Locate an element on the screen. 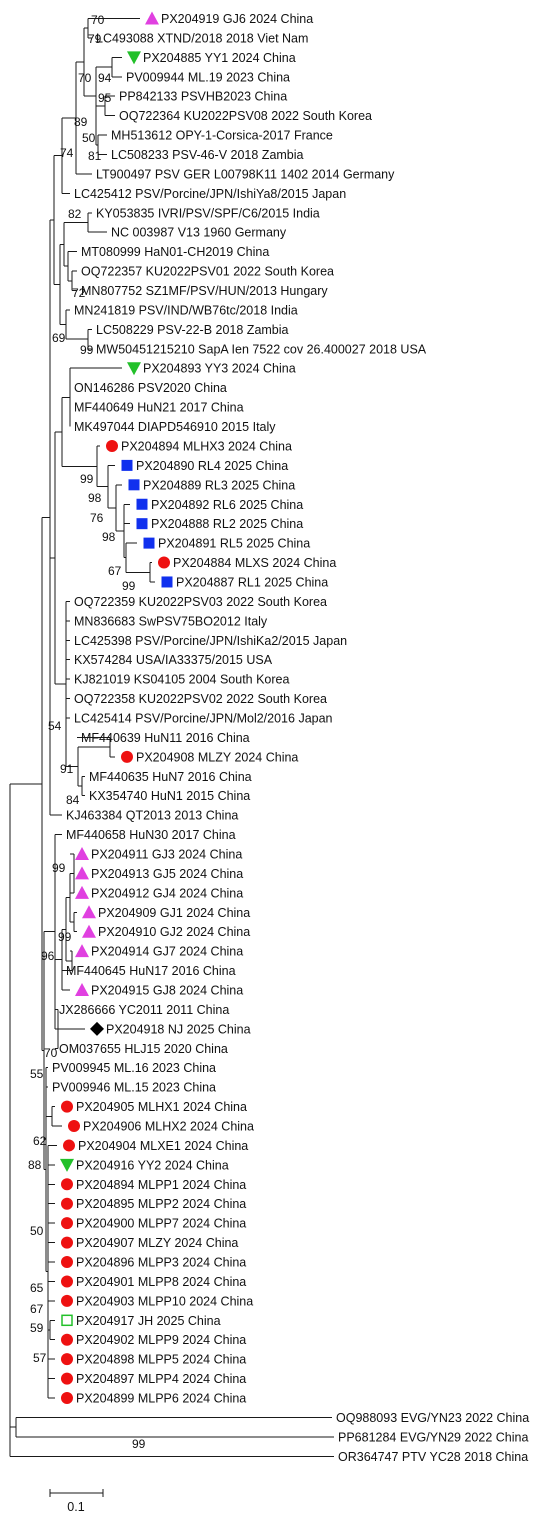 Image resolution: width=550 pixels, height=1515 pixels. leaf-marker-open-square-icon is located at coordinates (67, 1320).